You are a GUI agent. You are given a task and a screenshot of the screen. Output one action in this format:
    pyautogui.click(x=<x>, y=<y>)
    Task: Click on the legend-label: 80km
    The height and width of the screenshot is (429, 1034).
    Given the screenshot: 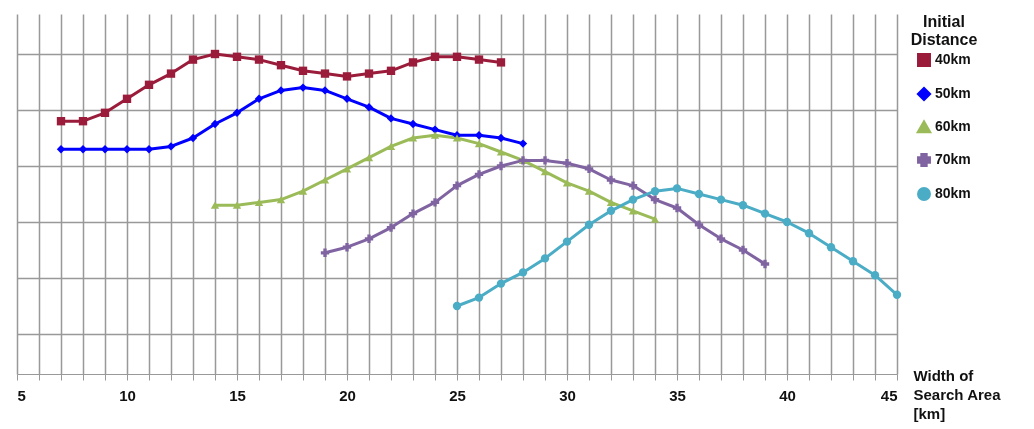 What is the action you would take?
    pyautogui.click(x=953, y=193)
    